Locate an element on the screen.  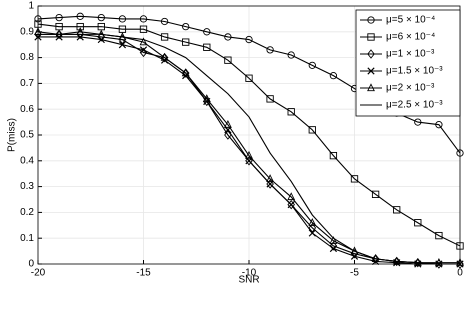
x-axis-label: SNR is located at coordinates (248, 280).